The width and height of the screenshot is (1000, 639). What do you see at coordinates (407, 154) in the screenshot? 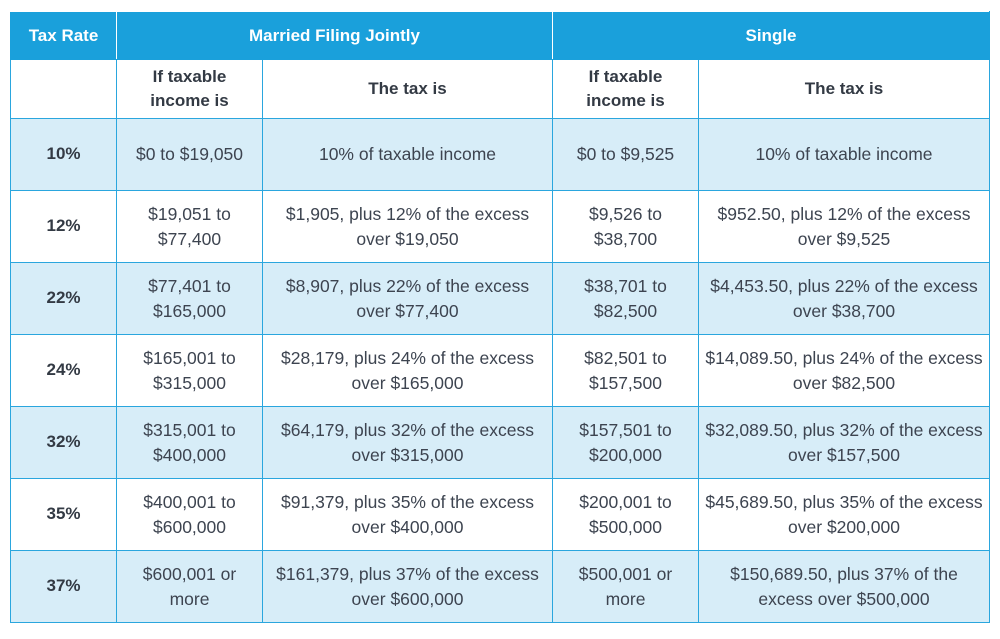
I see `mfj-tax-cell: 10% of taxable income` at bounding box center [407, 154].